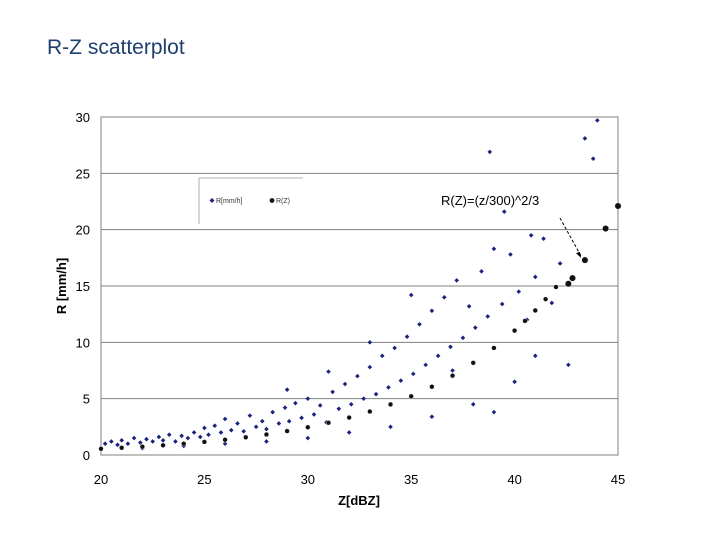  Describe the element at coordinates (359, 479) in the screenshot. I see `x-axis-ticks: 20 25 30 35 40 45` at that location.